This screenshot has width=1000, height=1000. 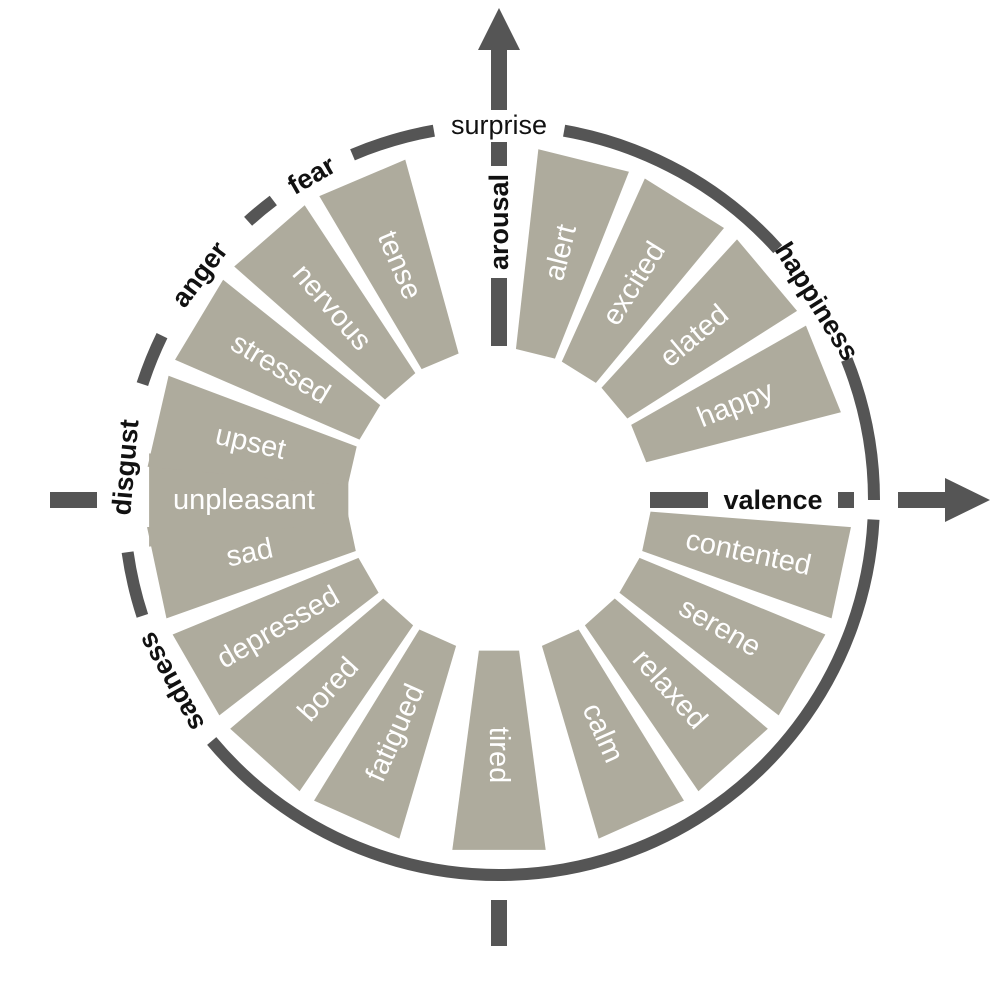 What do you see at coordinates (244, 500) in the screenshot?
I see `segment-label-unpleasant: unpleasant` at bounding box center [244, 500].